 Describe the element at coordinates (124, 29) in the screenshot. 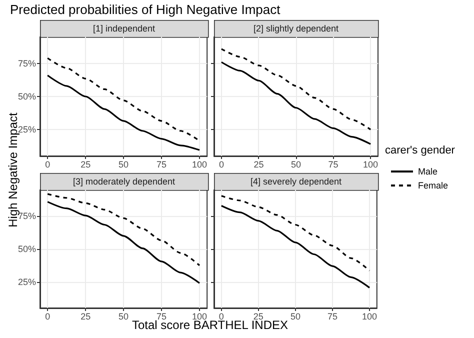

I see `chart-subtitle: [1] independent` at that location.